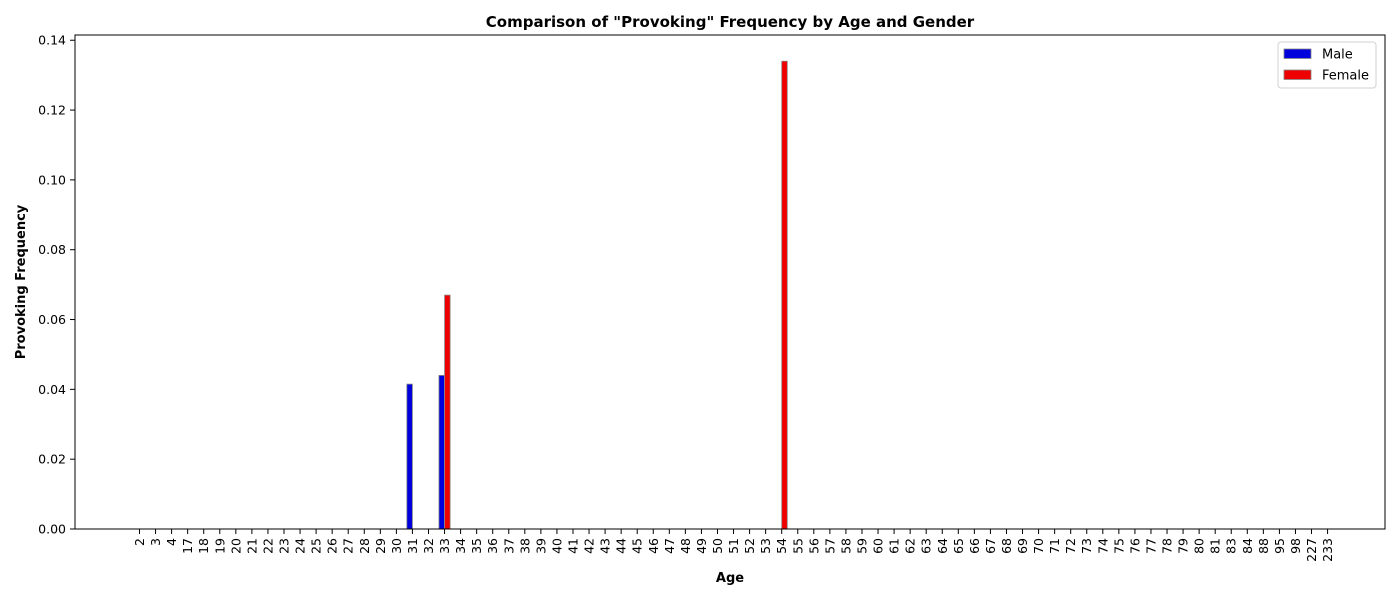 The height and width of the screenshot is (604, 1400). I want to click on x-tick-label: 34, so click(460, 546).